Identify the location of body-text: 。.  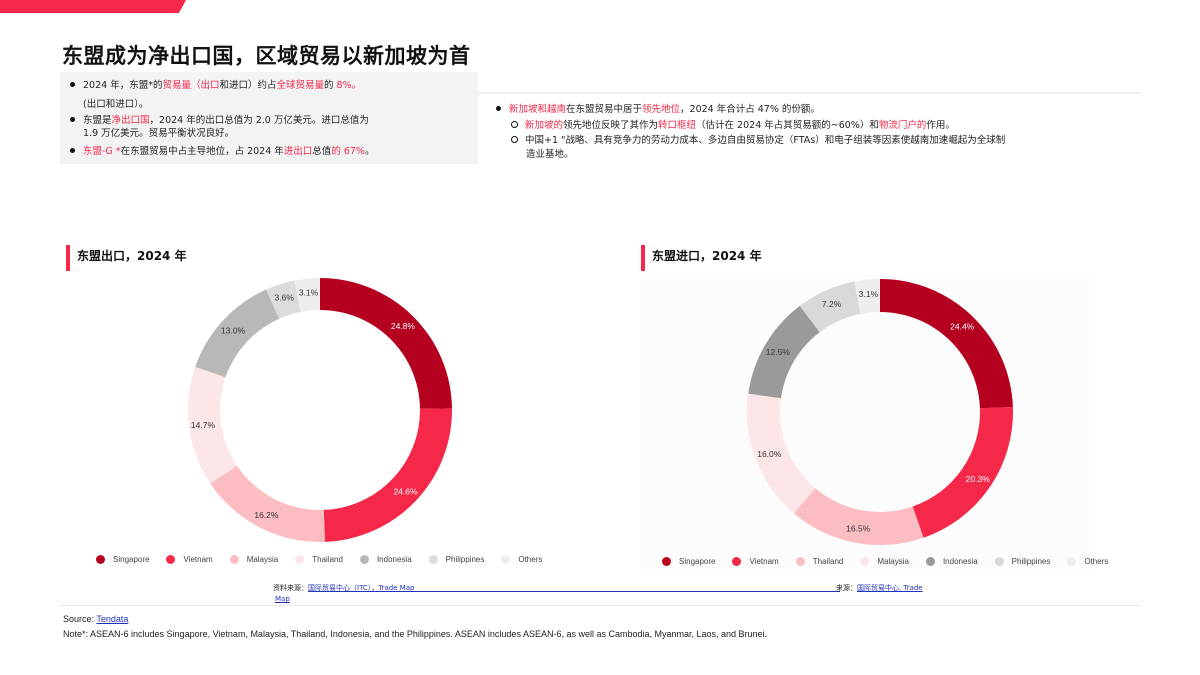
(369, 151).